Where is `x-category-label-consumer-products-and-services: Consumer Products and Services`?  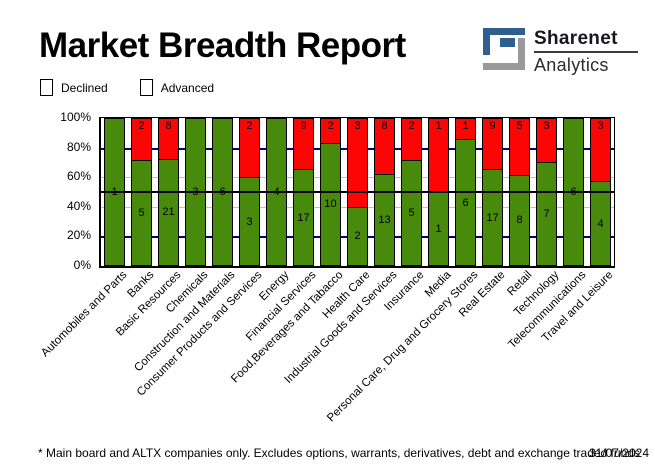
x-category-label-consumer-products-and-services: Consumer Products and Services is located at coordinates (199, 334).